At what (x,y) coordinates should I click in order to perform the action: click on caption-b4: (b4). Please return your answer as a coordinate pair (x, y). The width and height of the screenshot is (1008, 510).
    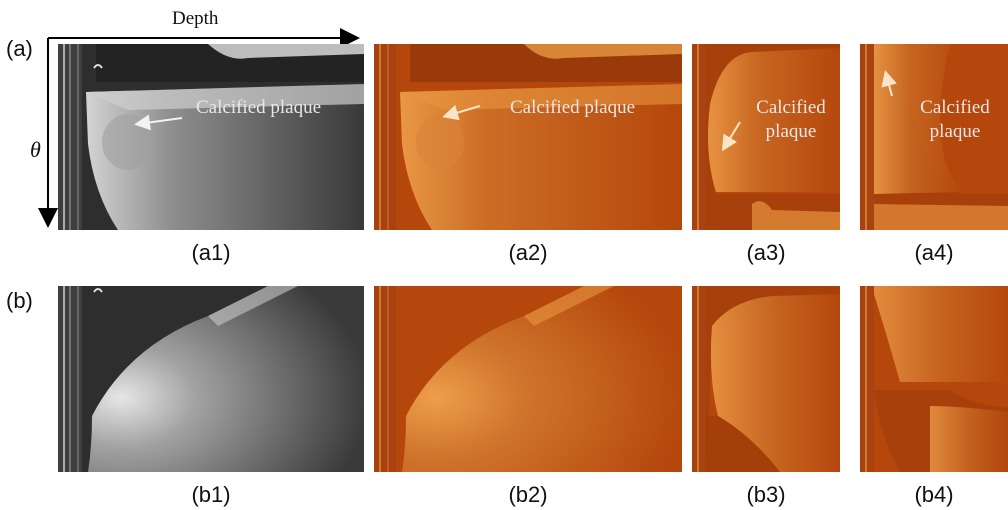
    Looking at the image, I should click on (934, 494).